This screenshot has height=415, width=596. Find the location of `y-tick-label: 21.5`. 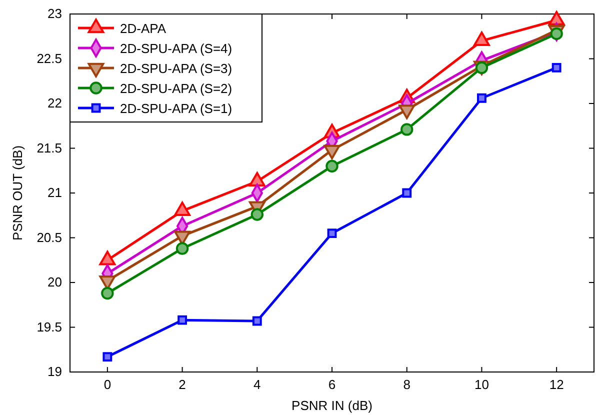

y-tick-label: 21.5 is located at coordinates (49, 148).